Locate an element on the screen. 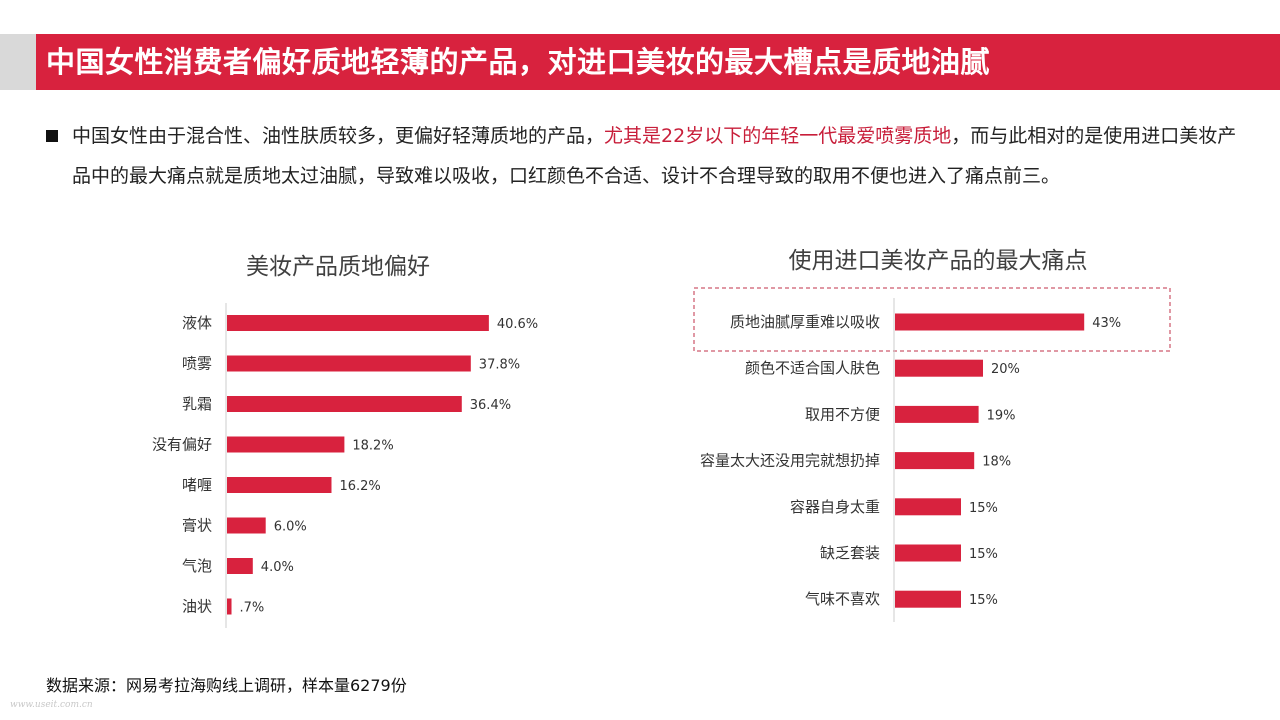  header-accent-block is located at coordinates (18, 62).